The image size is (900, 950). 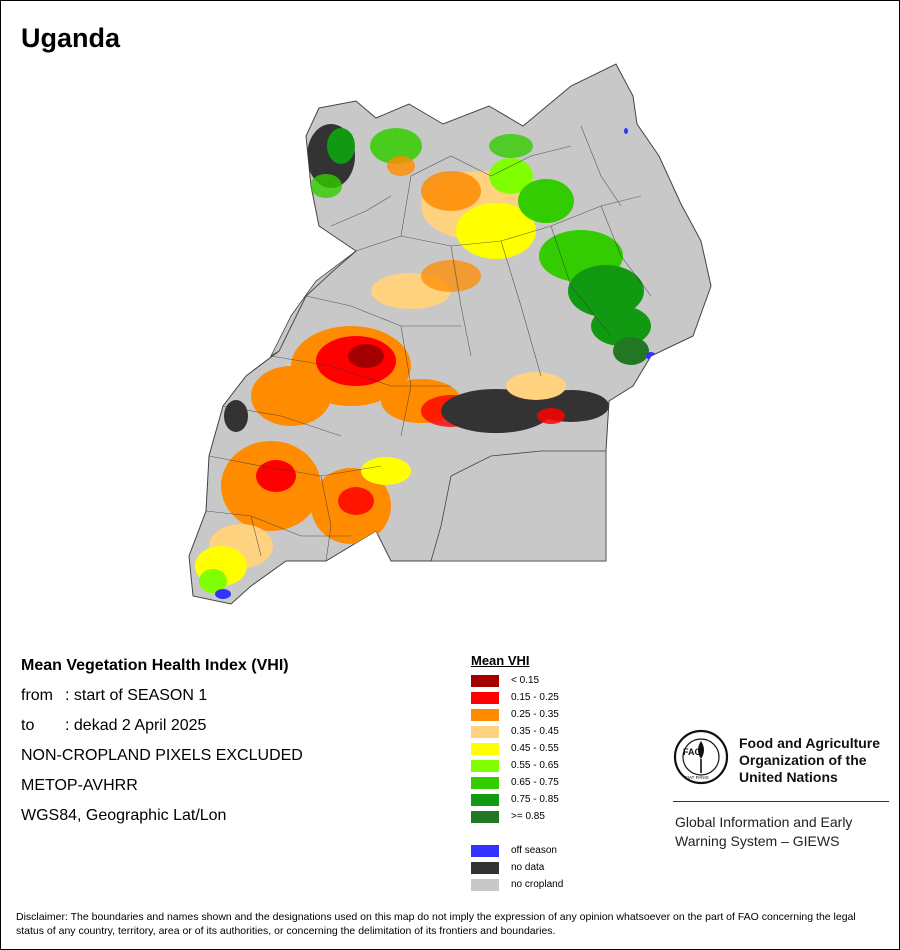 I want to click on legend-class-item: 0.65 - 0.75, so click(x=517, y=782).